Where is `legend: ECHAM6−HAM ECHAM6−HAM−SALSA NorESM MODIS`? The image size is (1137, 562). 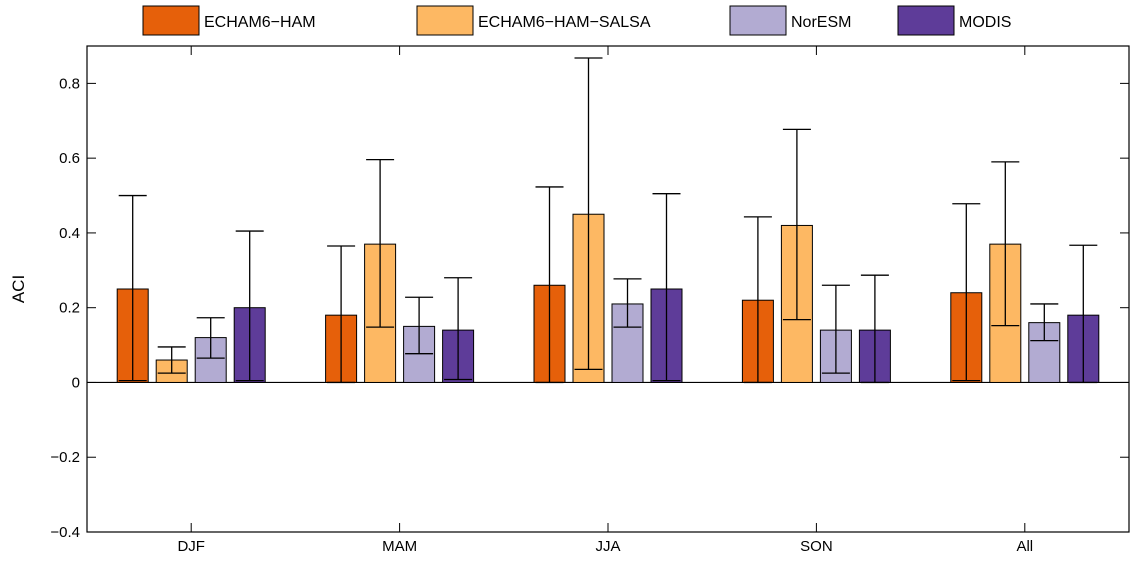
legend: ECHAM6−HAM ECHAM6−HAM−SALSA NorESM MODIS is located at coordinates (576, 20).